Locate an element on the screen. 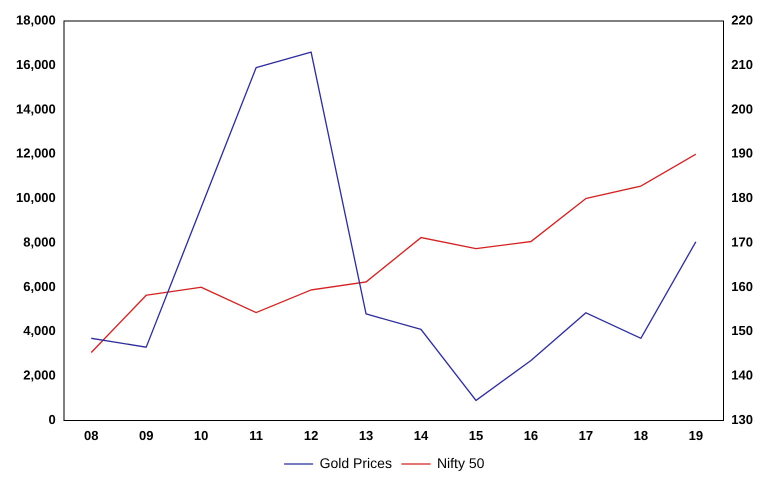  y-tick-label: 0 is located at coordinates (52, 419).